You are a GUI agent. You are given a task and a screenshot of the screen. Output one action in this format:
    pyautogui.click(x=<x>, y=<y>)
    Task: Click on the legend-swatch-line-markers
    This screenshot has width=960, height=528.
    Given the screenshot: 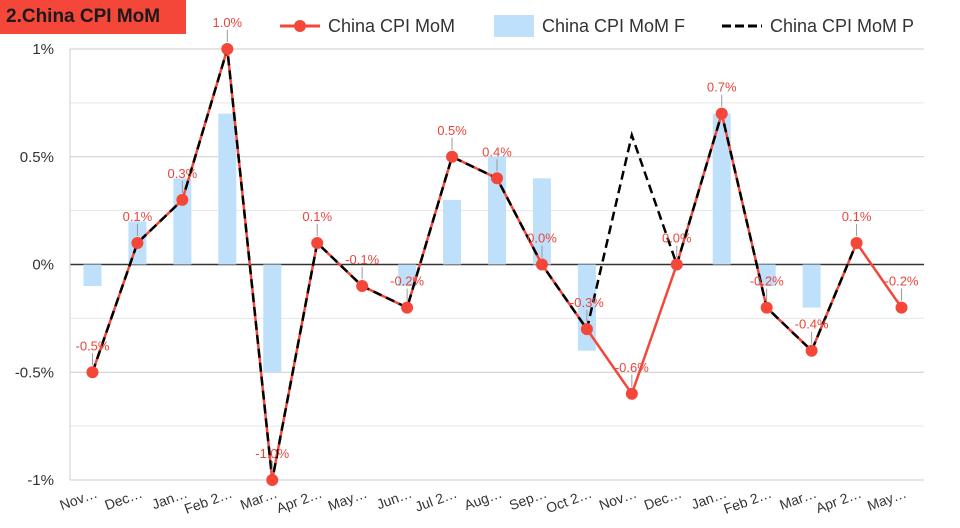 What is the action you would take?
    pyautogui.click(x=300, y=26)
    